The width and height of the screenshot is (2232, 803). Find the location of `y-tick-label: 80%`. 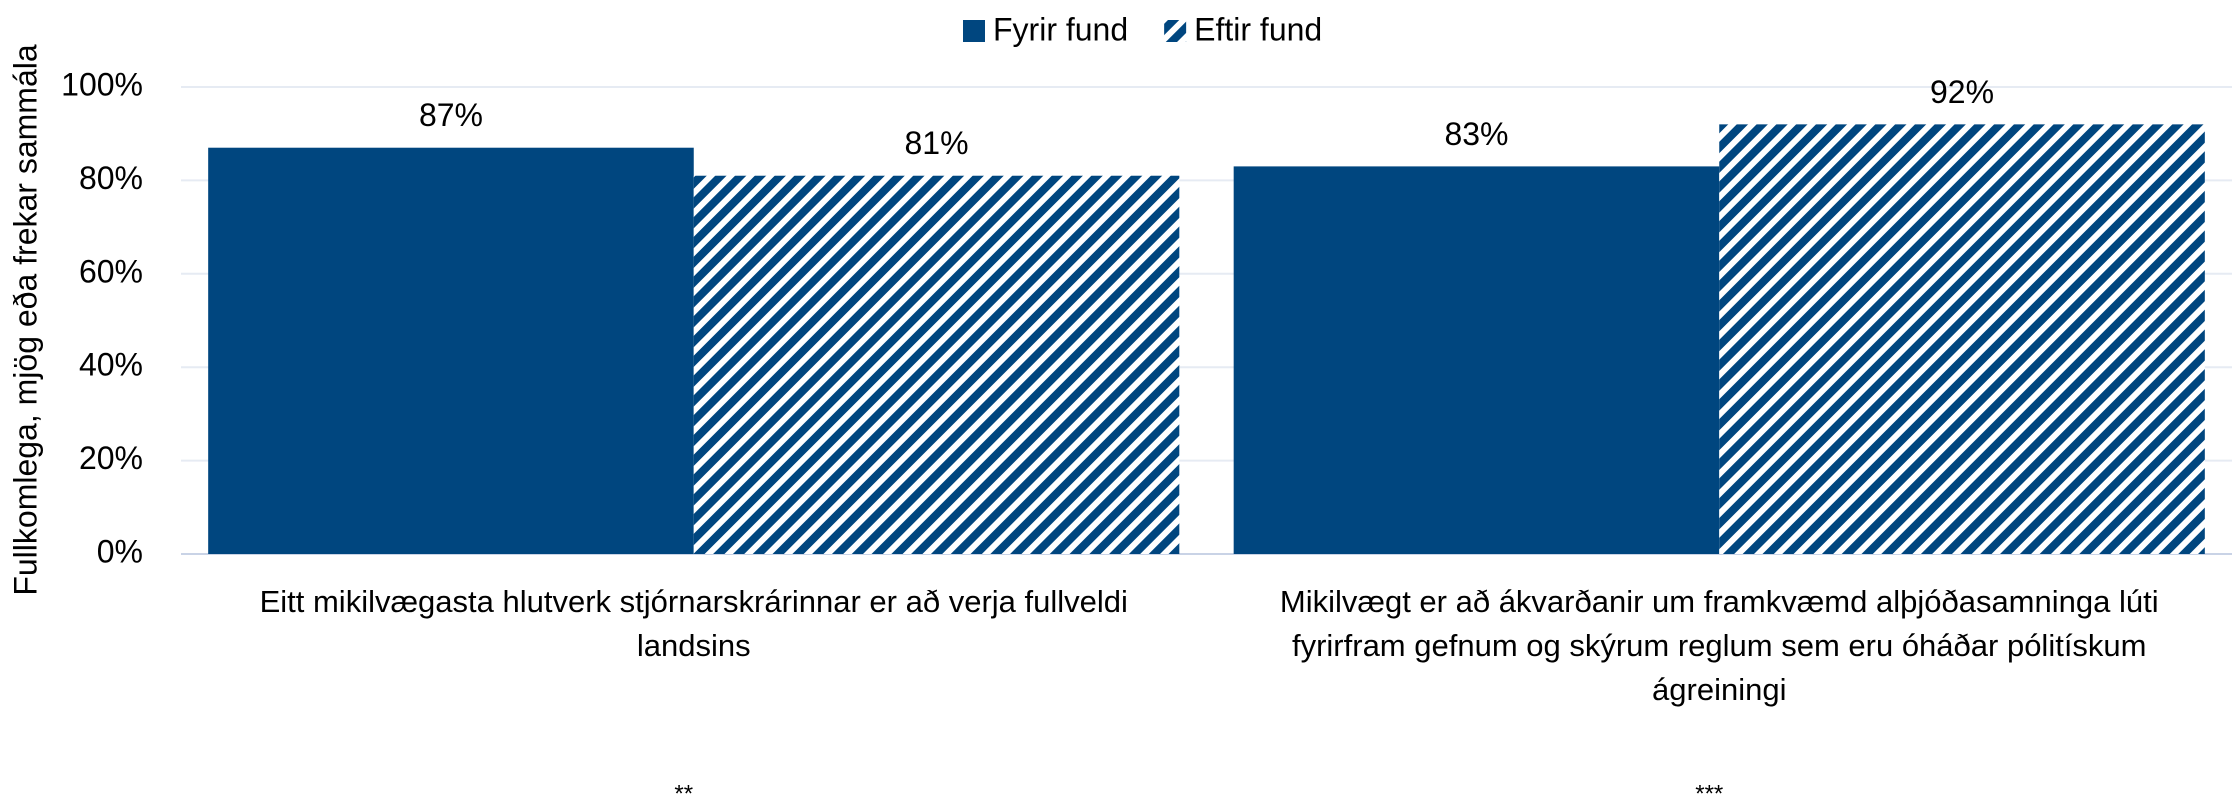

y-tick-label: 80% is located at coordinates (111, 178).